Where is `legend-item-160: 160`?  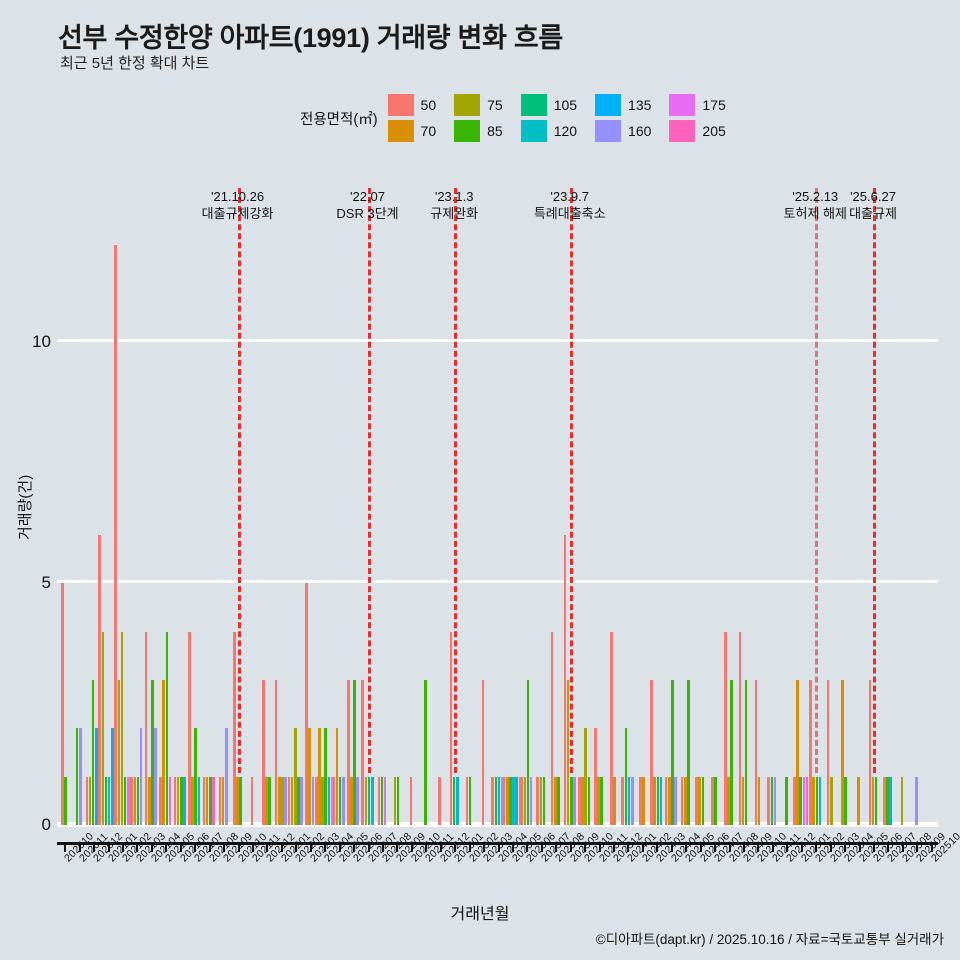
legend-item-160: 160 is located at coordinates (623, 131).